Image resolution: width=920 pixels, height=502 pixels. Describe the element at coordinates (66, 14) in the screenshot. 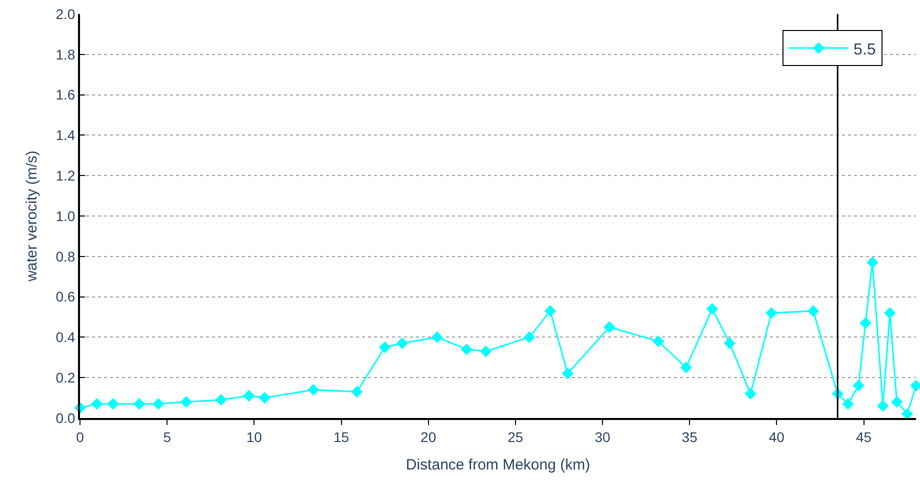

I see `y-tick-label: 2.0` at that location.